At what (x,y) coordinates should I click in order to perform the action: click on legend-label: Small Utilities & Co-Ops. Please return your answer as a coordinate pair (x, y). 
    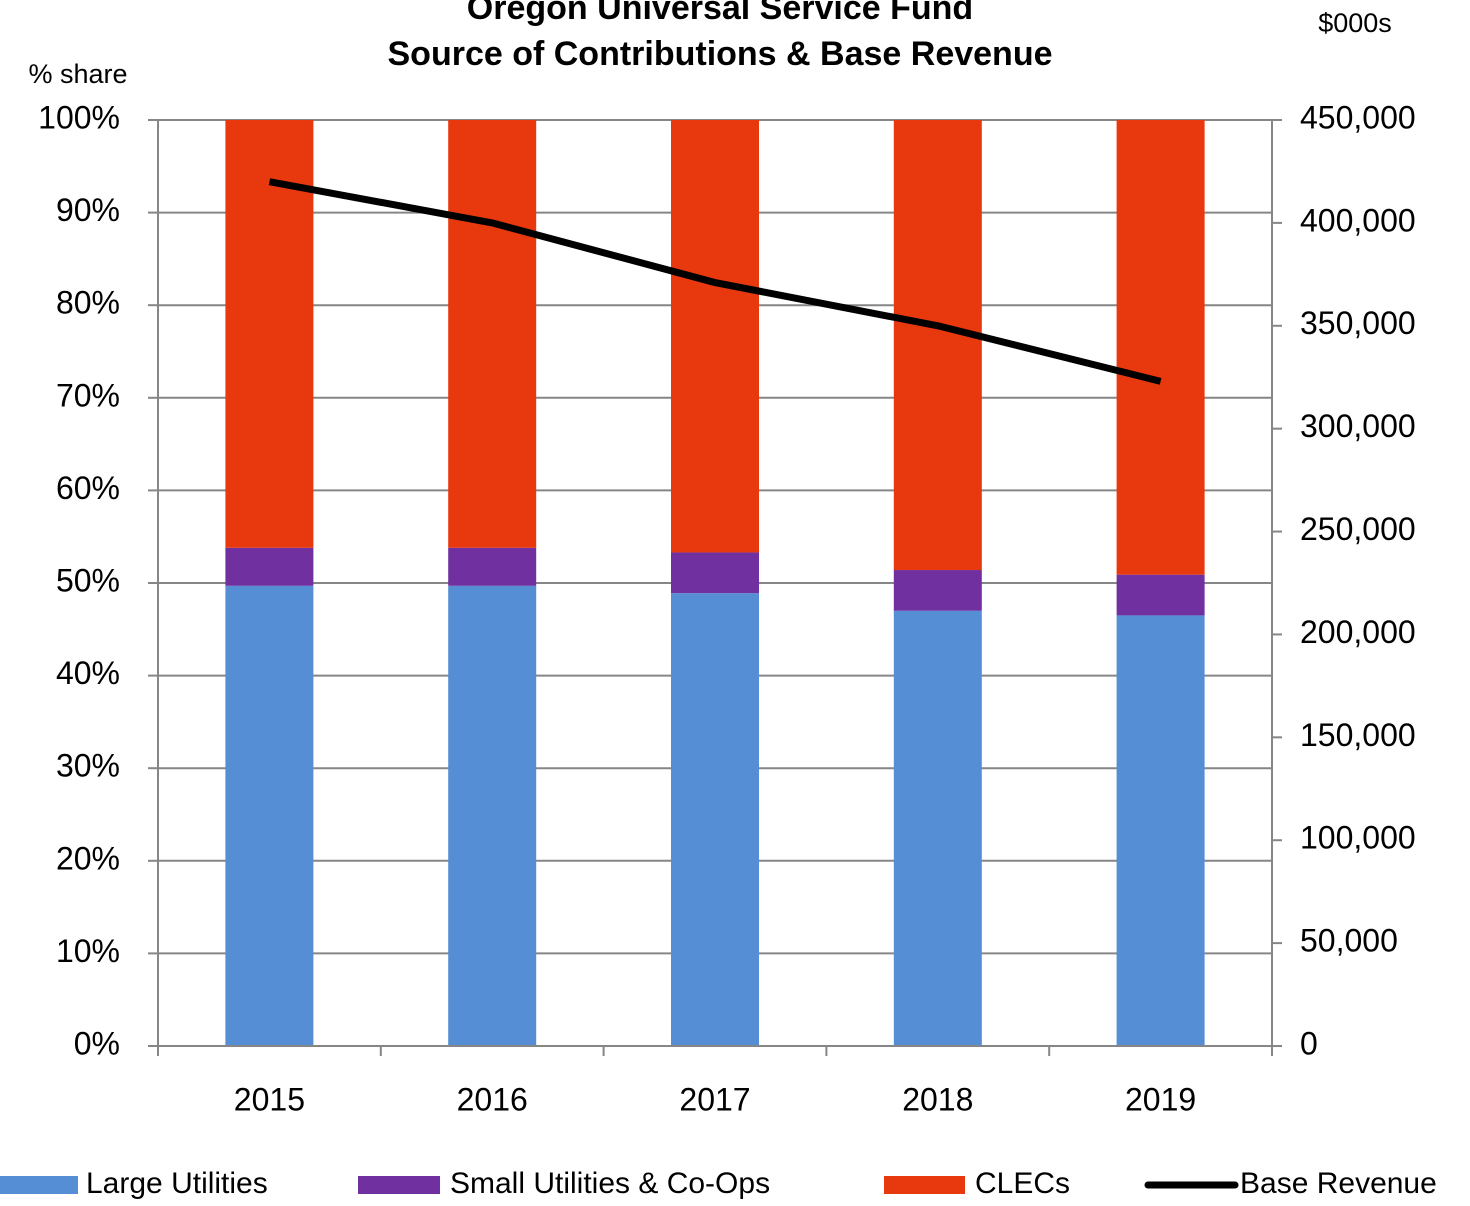
    Looking at the image, I should click on (610, 1183).